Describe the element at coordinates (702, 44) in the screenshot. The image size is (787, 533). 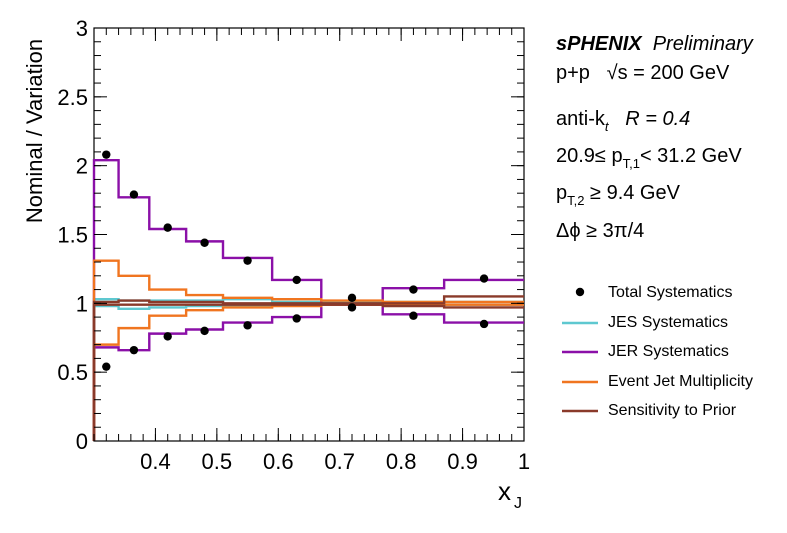
I see `status-label: Preliminary` at that location.